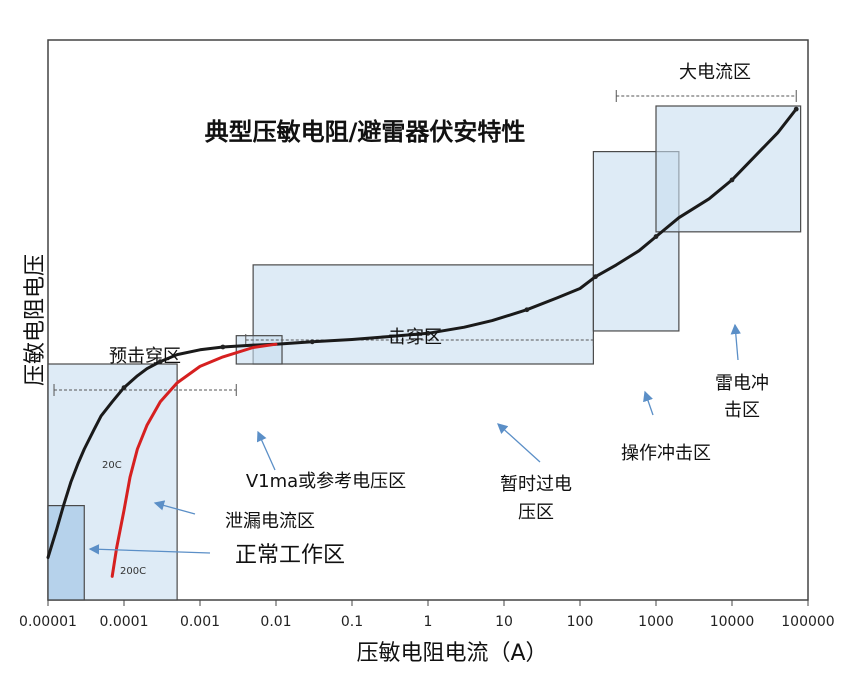  I want to click on series-line-200C, so click(194, 460).